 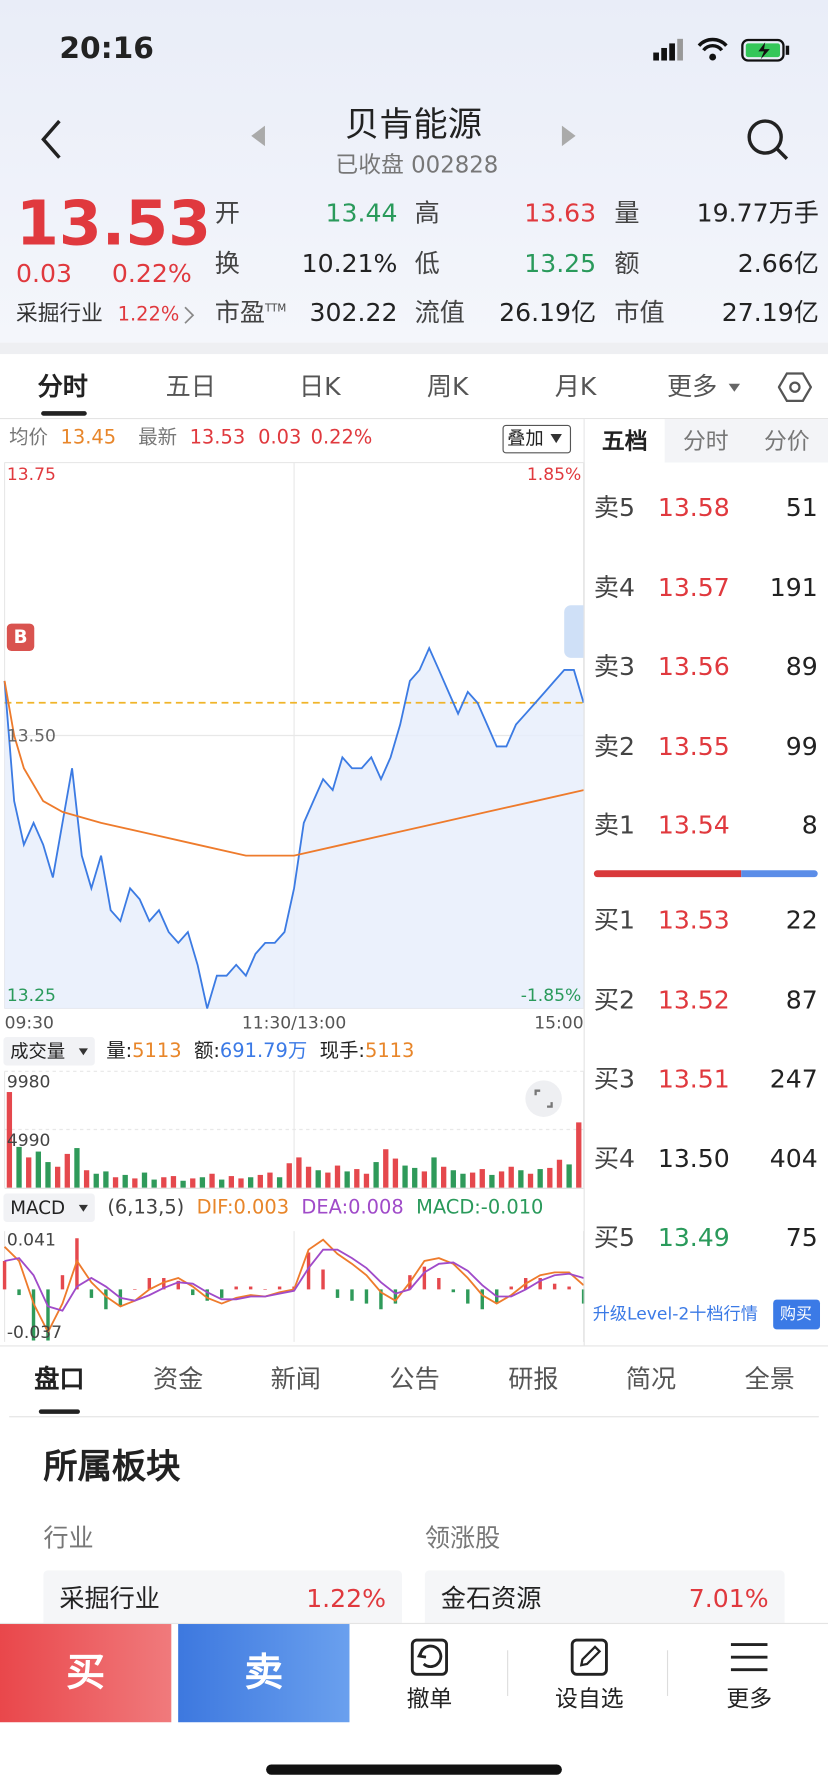 I want to click on volume-selector, so click(x=49, y=1051).